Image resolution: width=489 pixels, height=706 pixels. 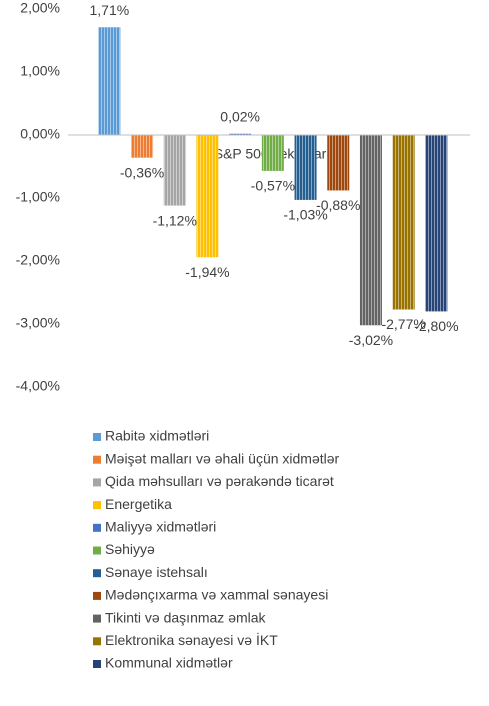 I want to click on y-tick-label: 0,00%, so click(x=40, y=134).